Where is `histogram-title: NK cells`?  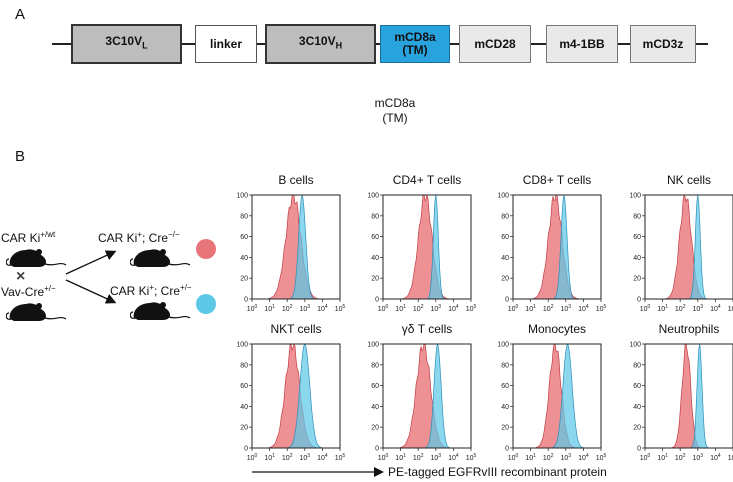 histogram-title: NK cells is located at coordinates (688, 180).